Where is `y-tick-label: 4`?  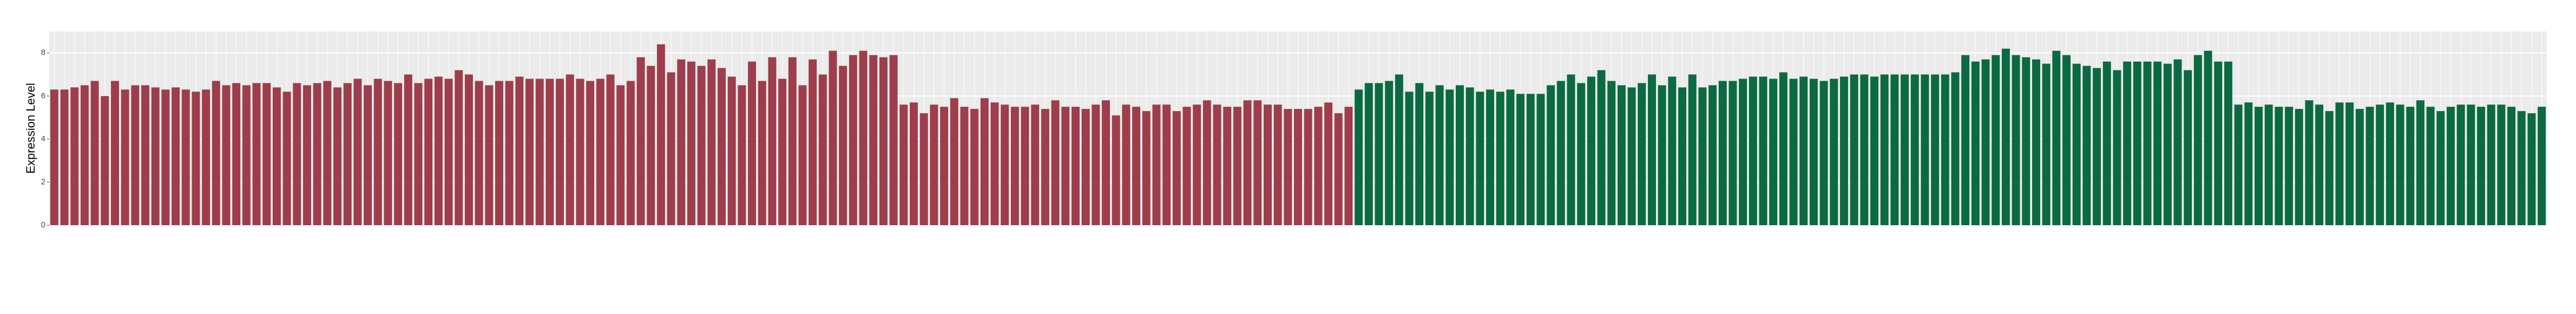 y-tick-label: 4 is located at coordinates (43, 138).